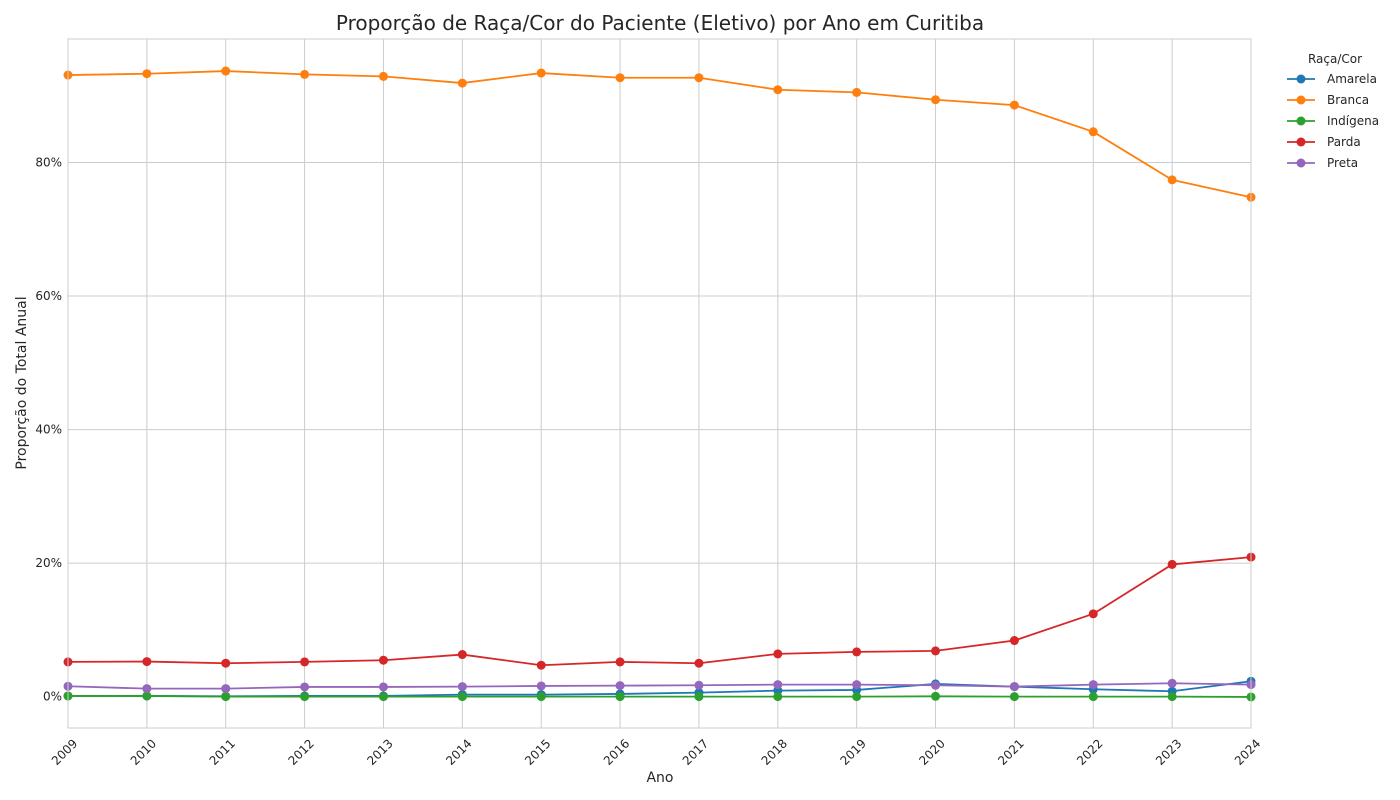  I want to click on legend-label: Indígena, so click(1353, 121).